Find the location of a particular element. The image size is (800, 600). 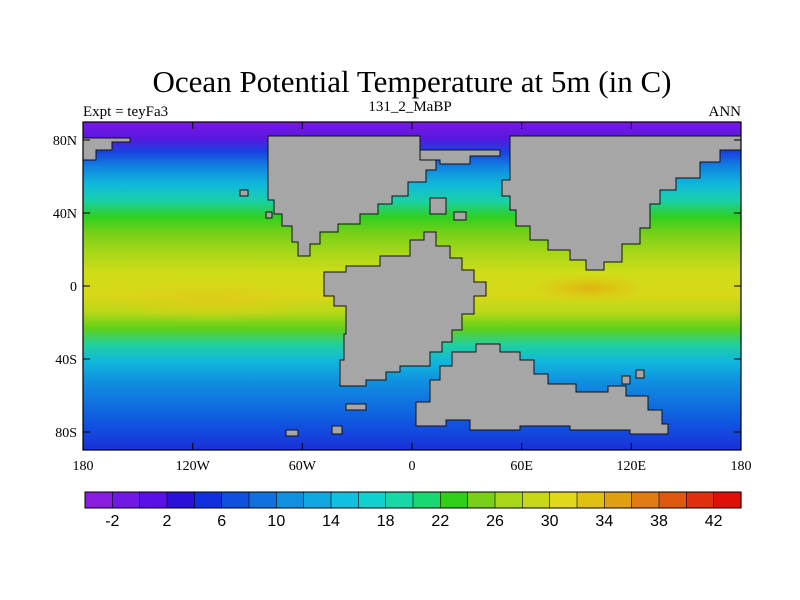

land-arctic-west is located at coordinates (107, 149).